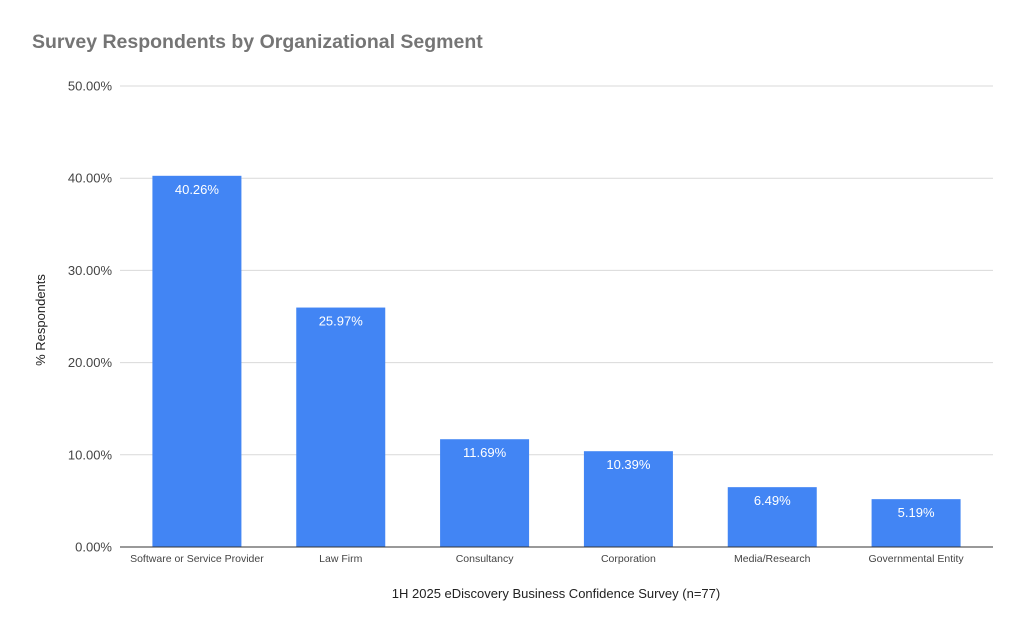 Image resolution: width=1024 pixels, height=634 pixels. I want to click on bar-value-label: 25.97%, so click(341, 321).